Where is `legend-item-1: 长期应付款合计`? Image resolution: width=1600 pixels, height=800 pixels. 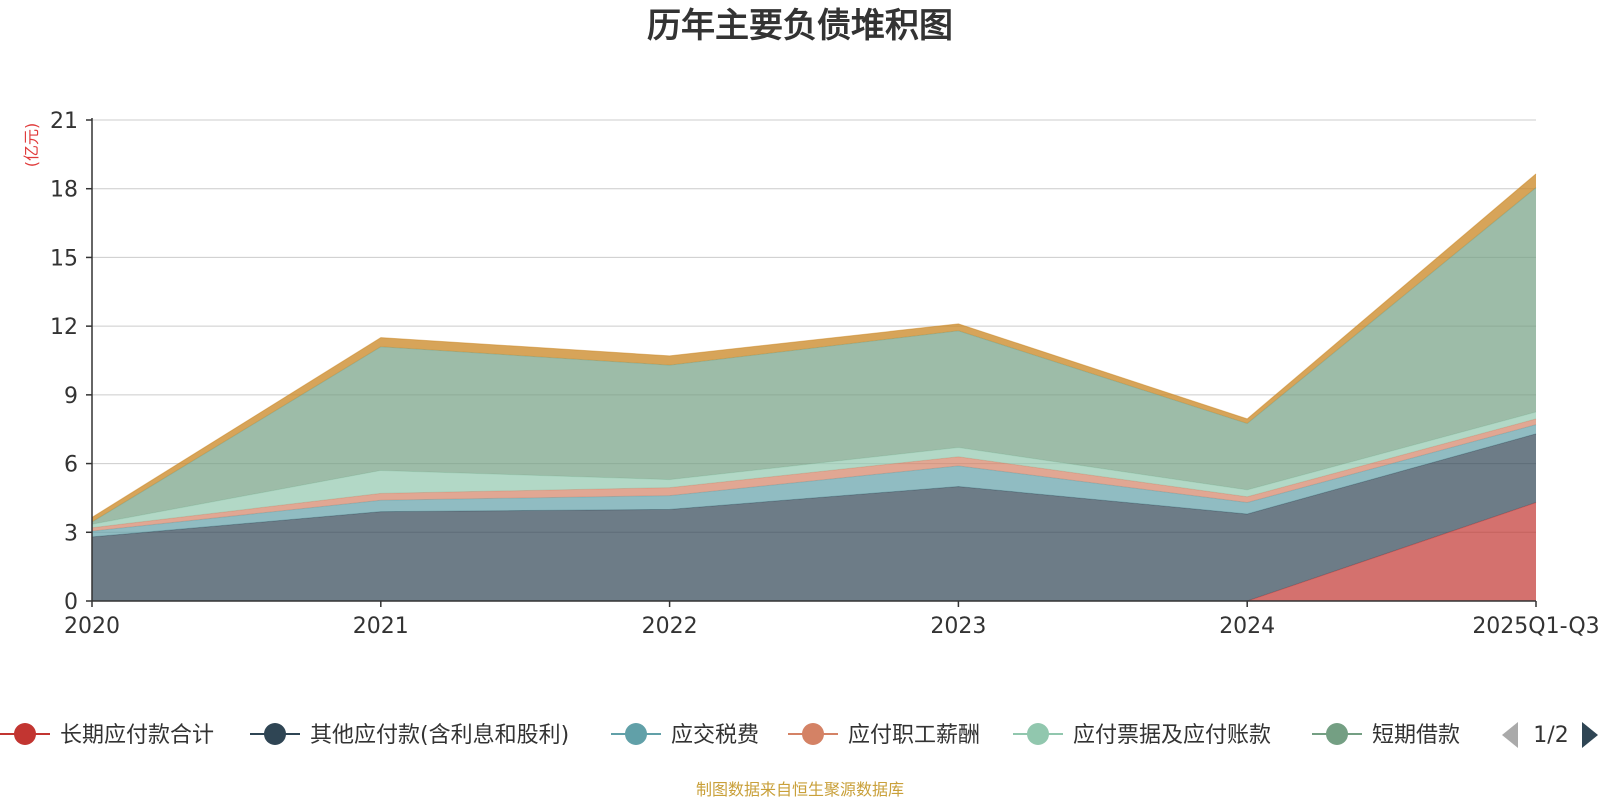 legend-item-1: 长期应付款合计 is located at coordinates (107, 735).